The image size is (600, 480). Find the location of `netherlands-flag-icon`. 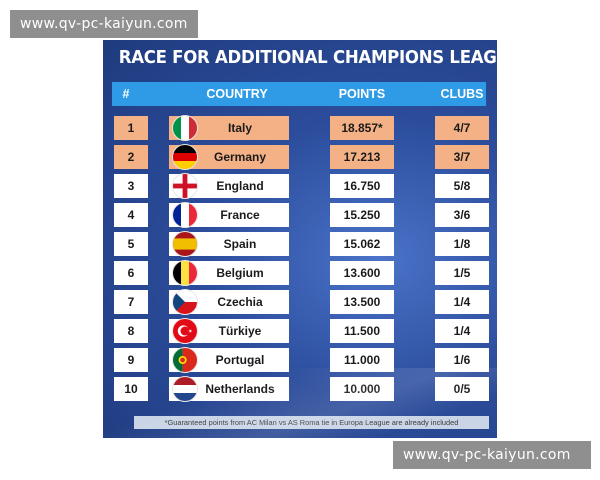

netherlands-flag-icon is located at coordinates (185, 389).